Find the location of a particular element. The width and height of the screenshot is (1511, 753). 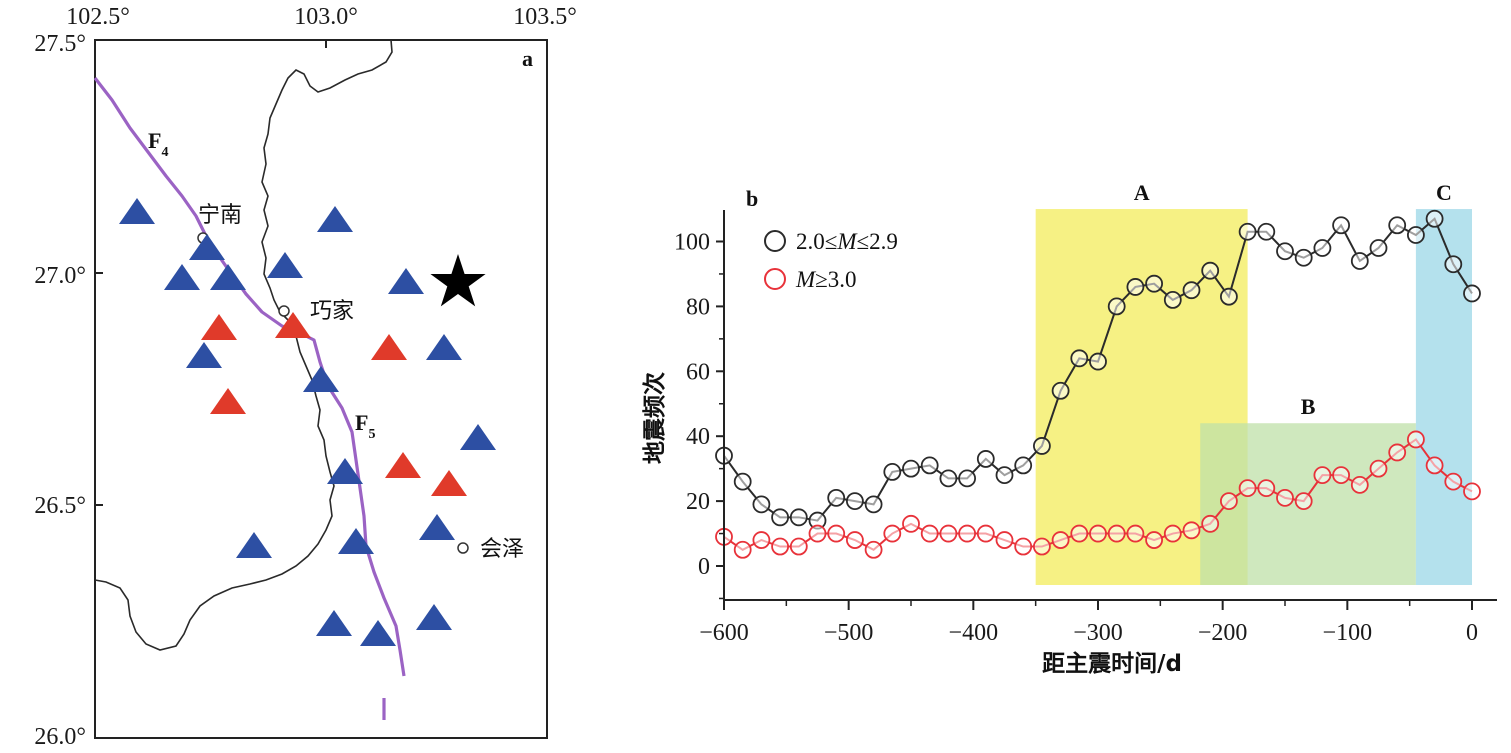

fault-label-f4: F4 is located at coordinates (158, 144).